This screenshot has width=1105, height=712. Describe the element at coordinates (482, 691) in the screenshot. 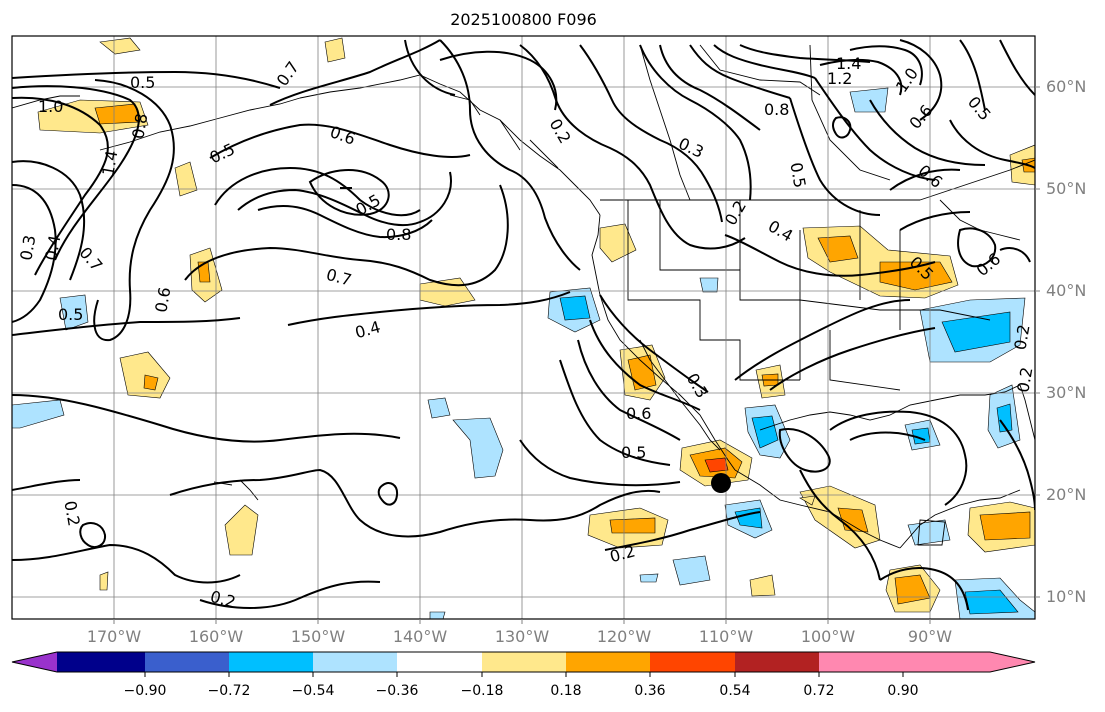

I see `colorbar-tick-label: −0.18` at that location.